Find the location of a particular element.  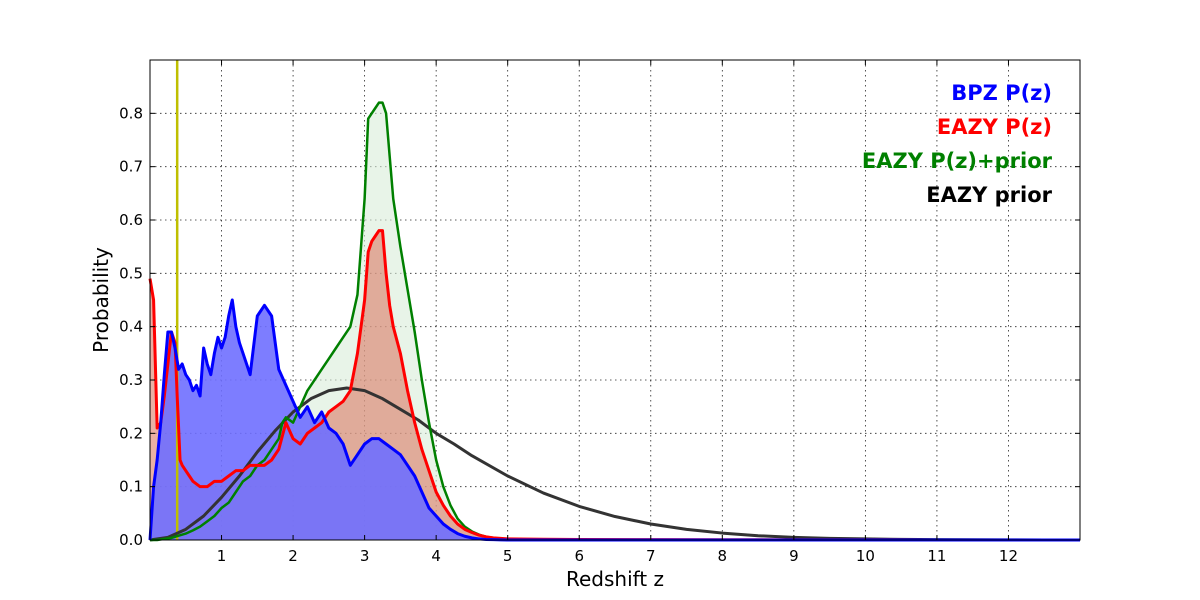

y-tick-label: 0.7 is located at coordinates (131, 167).